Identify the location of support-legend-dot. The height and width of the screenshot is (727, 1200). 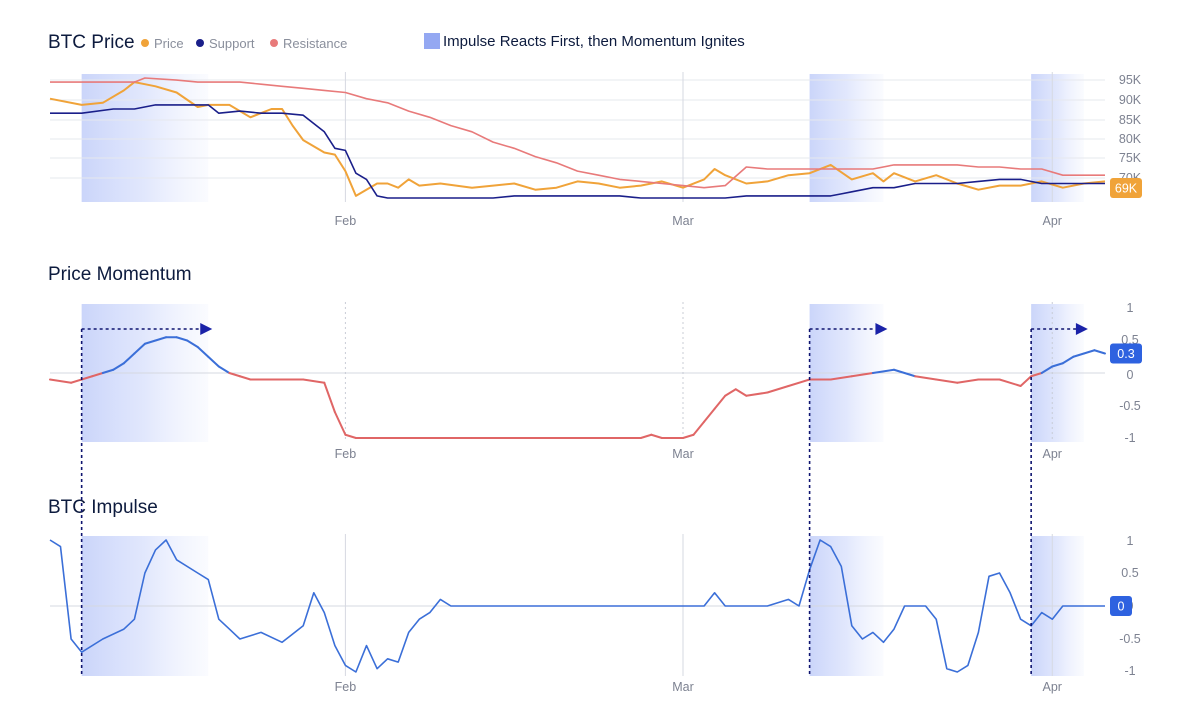
(200, 43).